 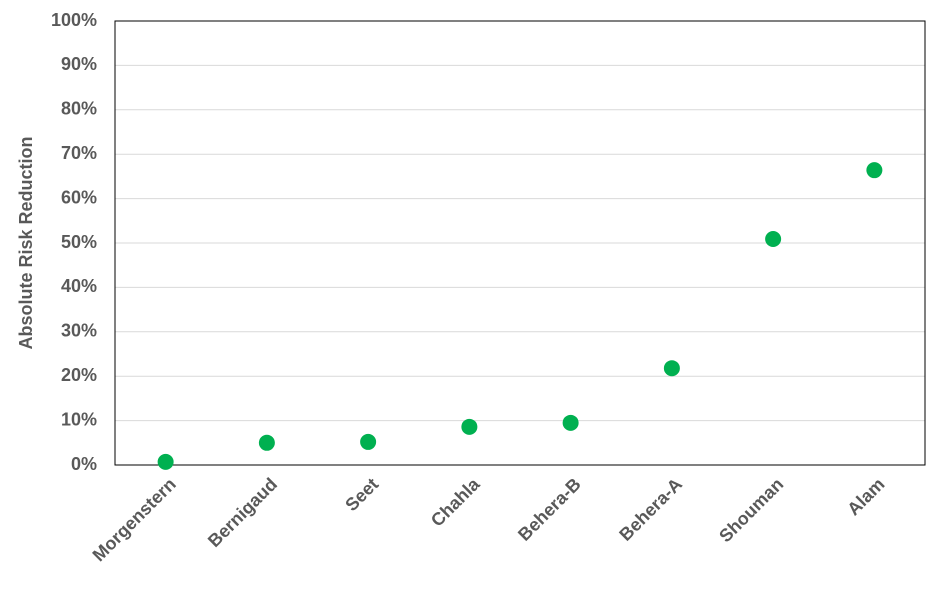 What do you see at coordinates (79, 197) in the screenshot?
I see `y-tick-label: 60%` at bounding box center [79, 197].